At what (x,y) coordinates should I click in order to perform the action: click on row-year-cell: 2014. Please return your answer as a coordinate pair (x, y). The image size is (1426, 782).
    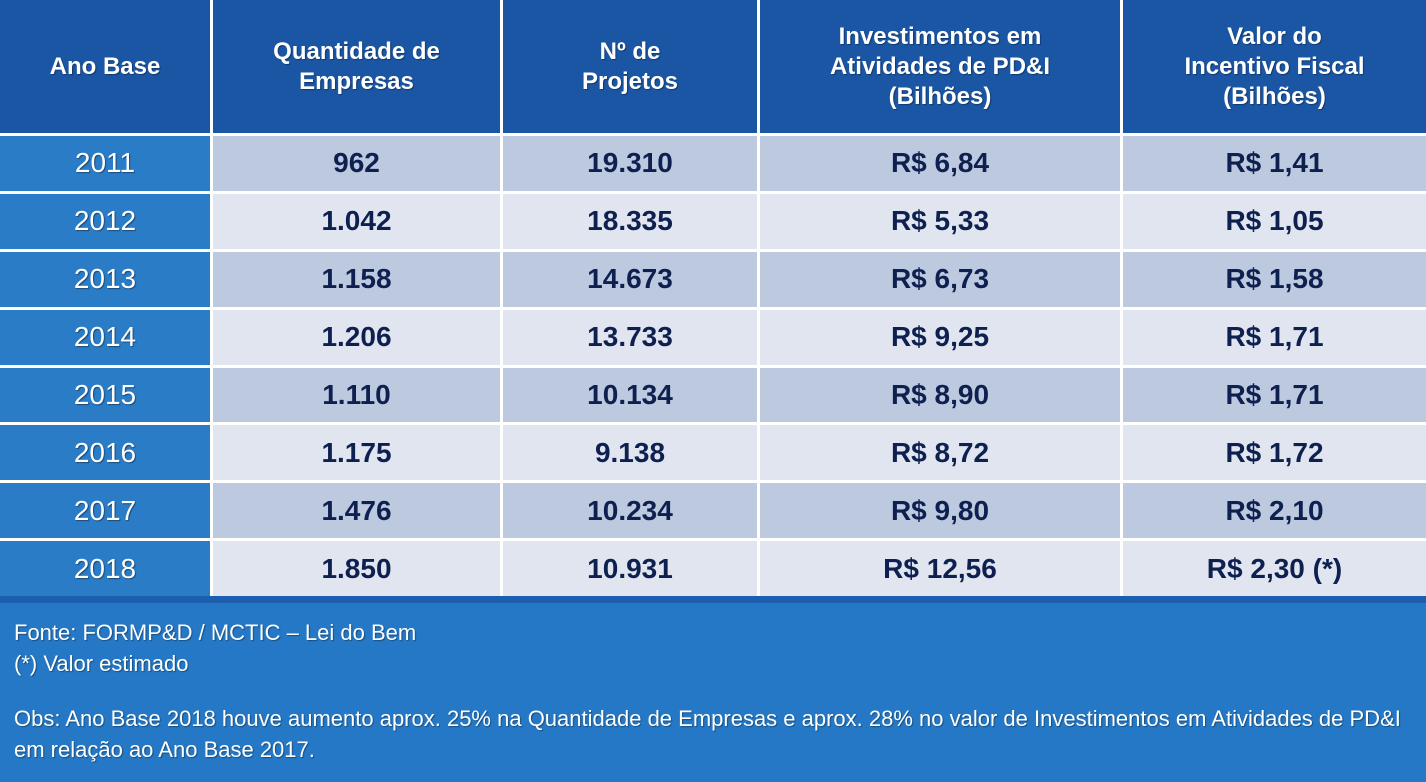
    Looking at the image, I should click on (105, 337).